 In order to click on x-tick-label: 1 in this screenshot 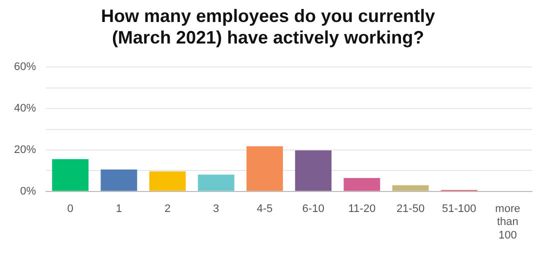, I will do `click(119, 209)`.